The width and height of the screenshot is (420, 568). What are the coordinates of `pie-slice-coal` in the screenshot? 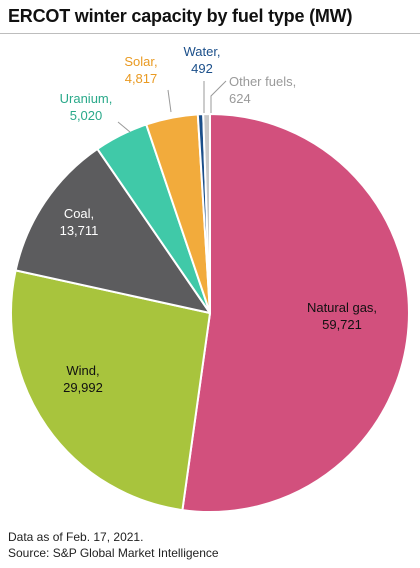 It's located at (112, 230).